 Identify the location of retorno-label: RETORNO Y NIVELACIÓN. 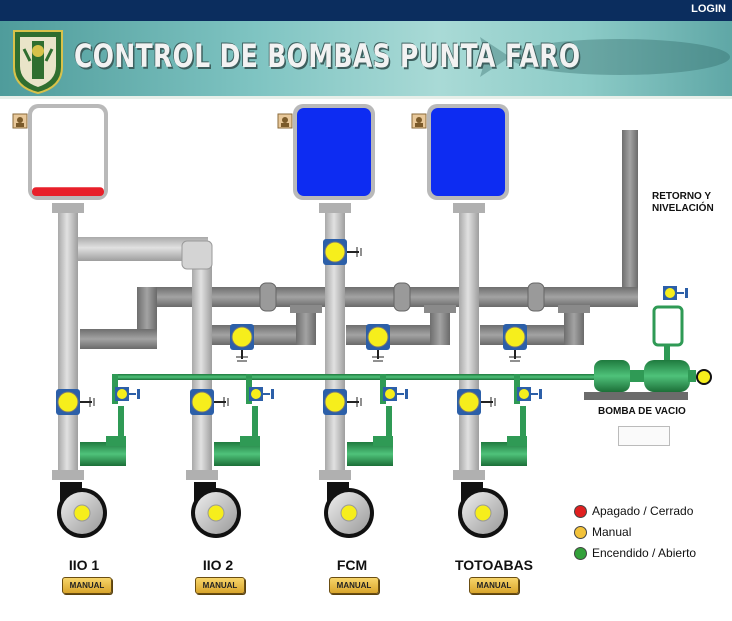
(683, 203).